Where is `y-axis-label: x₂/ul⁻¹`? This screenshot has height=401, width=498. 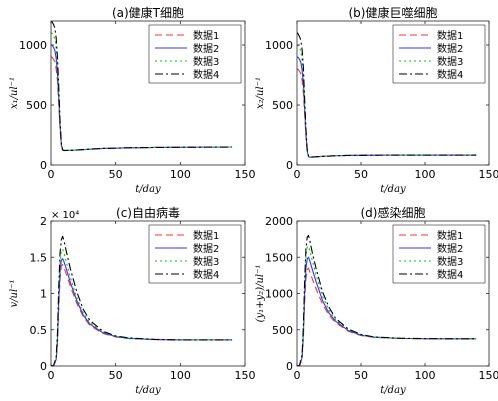
y-axis-label: x₂/ul⁻¹ is located at coordinates (260, 93).